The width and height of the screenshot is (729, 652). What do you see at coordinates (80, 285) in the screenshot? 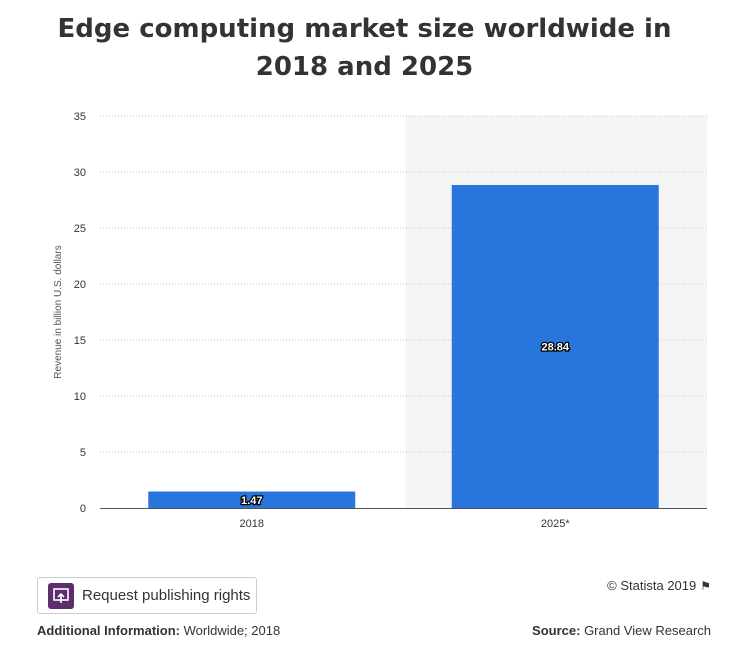
I see `y-tick-label: 20` at bounding box center [80, 285].